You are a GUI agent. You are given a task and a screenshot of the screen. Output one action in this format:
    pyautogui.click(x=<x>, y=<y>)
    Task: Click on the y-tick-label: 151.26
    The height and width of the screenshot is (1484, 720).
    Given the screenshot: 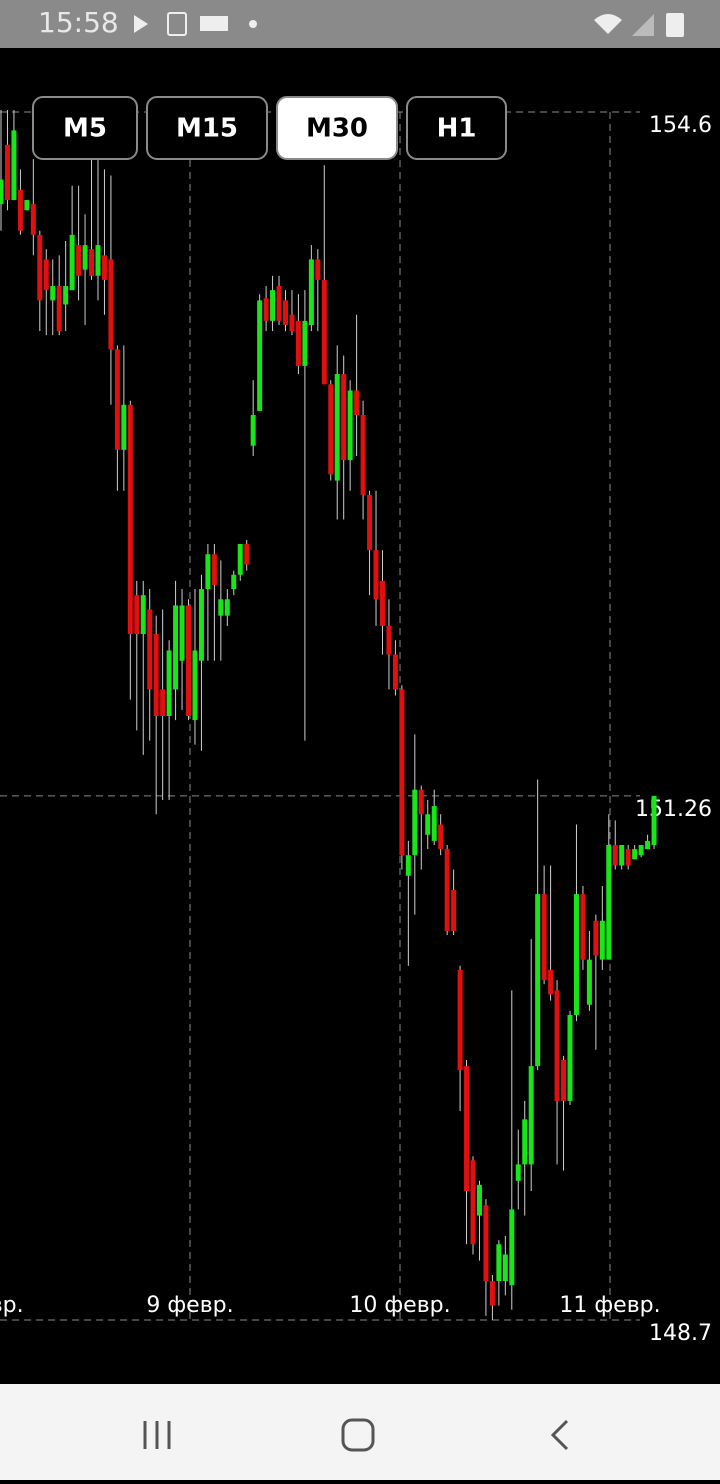 What is the action you would take?
    pyautogui.click(x=673, y=809)
    